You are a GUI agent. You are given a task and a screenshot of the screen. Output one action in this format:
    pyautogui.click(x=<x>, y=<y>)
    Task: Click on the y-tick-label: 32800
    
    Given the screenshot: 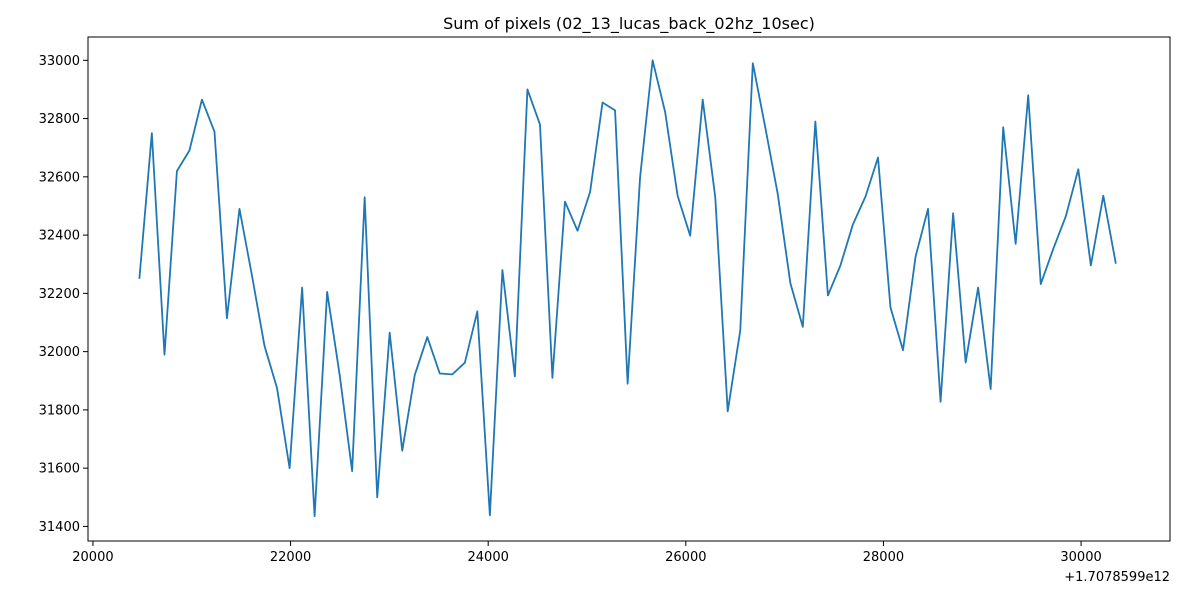 What is the action you would take?
    pyautogui.click(x=59, y=119)
    